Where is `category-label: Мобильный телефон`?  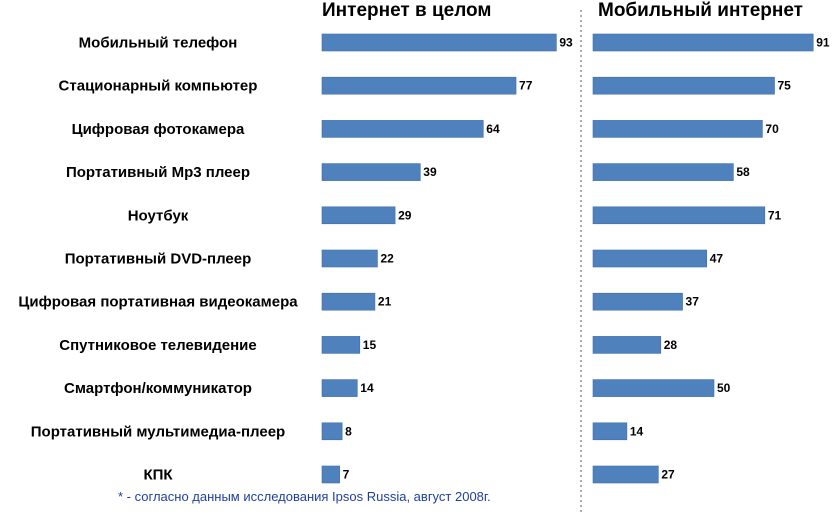
category-label: Мобильный телефон is located at coordinates (158, 43).